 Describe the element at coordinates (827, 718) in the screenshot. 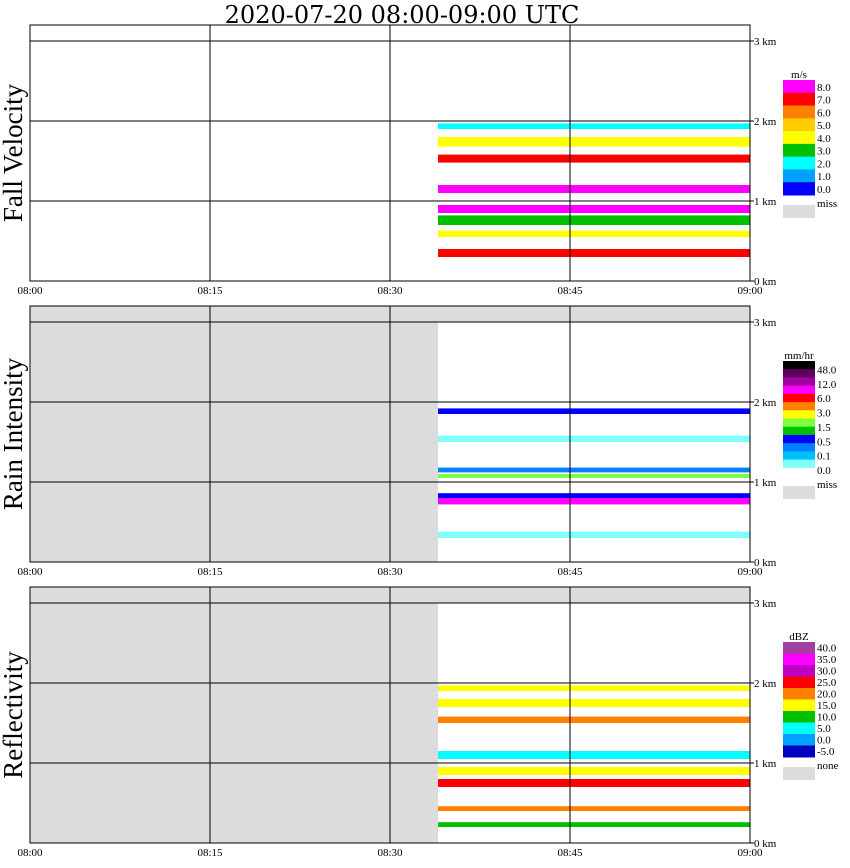

I see `colorbar-label: 10.0` at that location.